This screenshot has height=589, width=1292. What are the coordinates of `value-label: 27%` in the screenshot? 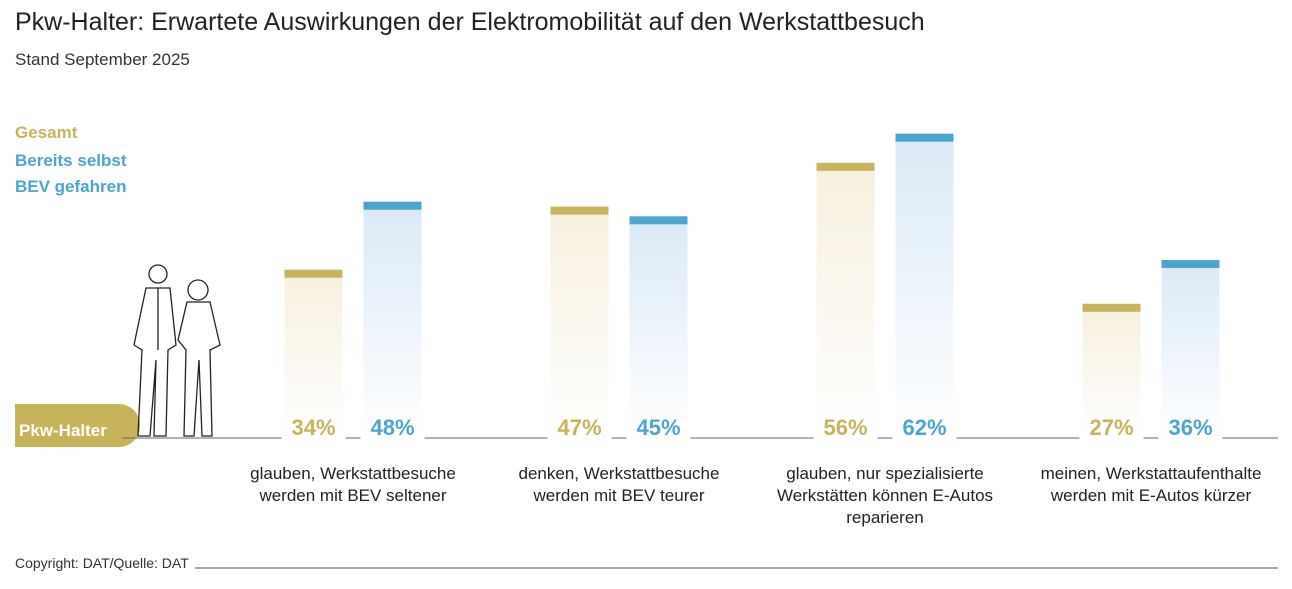 It's located at (1111, 427).